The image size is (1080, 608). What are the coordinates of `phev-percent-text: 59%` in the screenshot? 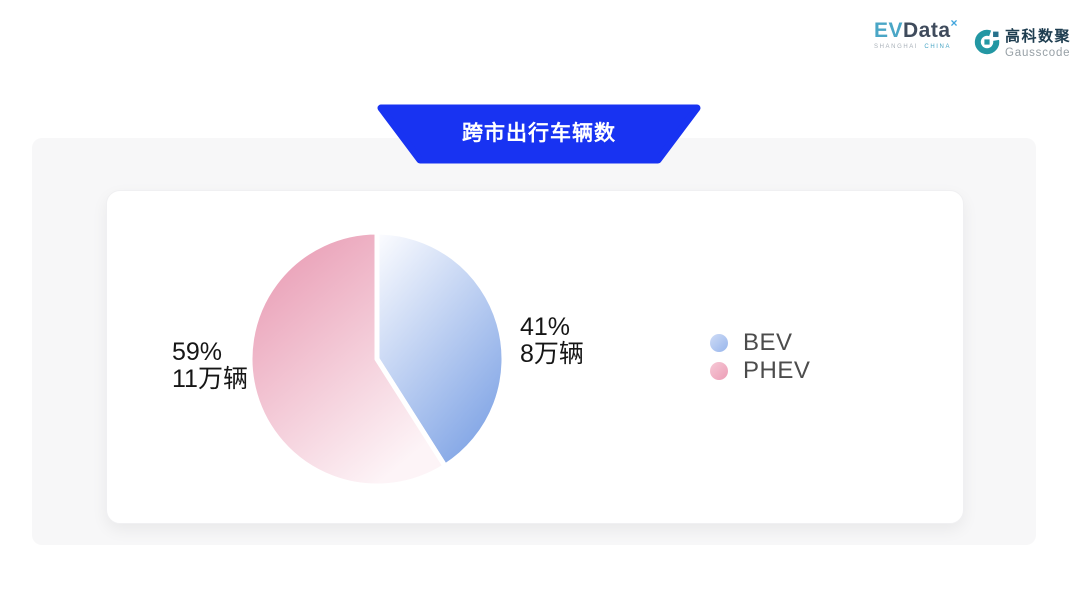 It's located at (197, 352).